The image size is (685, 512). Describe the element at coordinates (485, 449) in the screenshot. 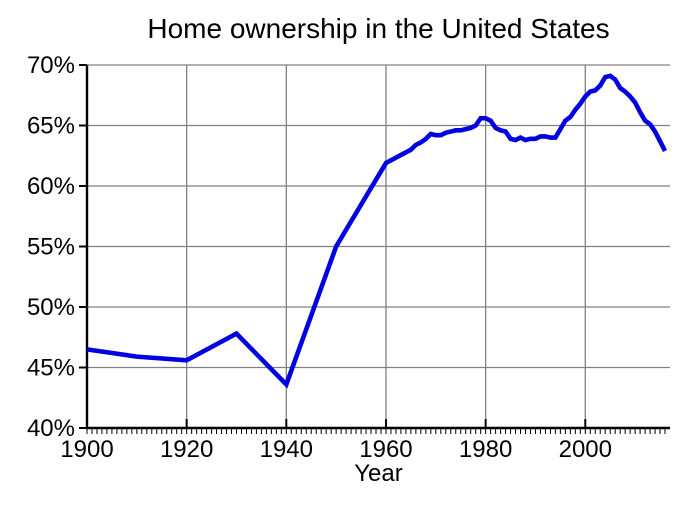

I see `x-tick-label: 1980` at that location.